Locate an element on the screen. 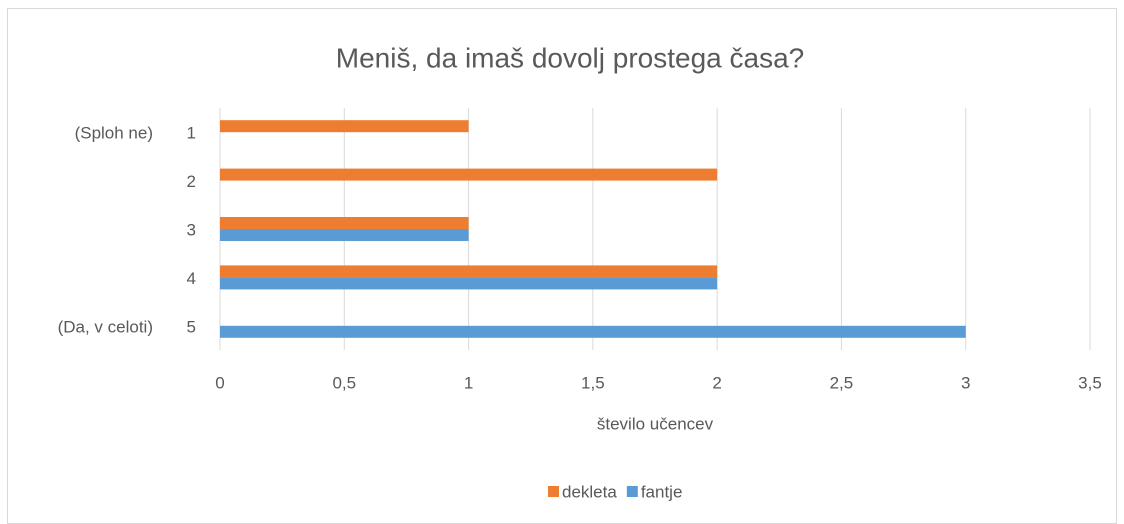 This screenshot has width=1124, height=524. x-tick-label: 3 is located at coordinates (965, 382).